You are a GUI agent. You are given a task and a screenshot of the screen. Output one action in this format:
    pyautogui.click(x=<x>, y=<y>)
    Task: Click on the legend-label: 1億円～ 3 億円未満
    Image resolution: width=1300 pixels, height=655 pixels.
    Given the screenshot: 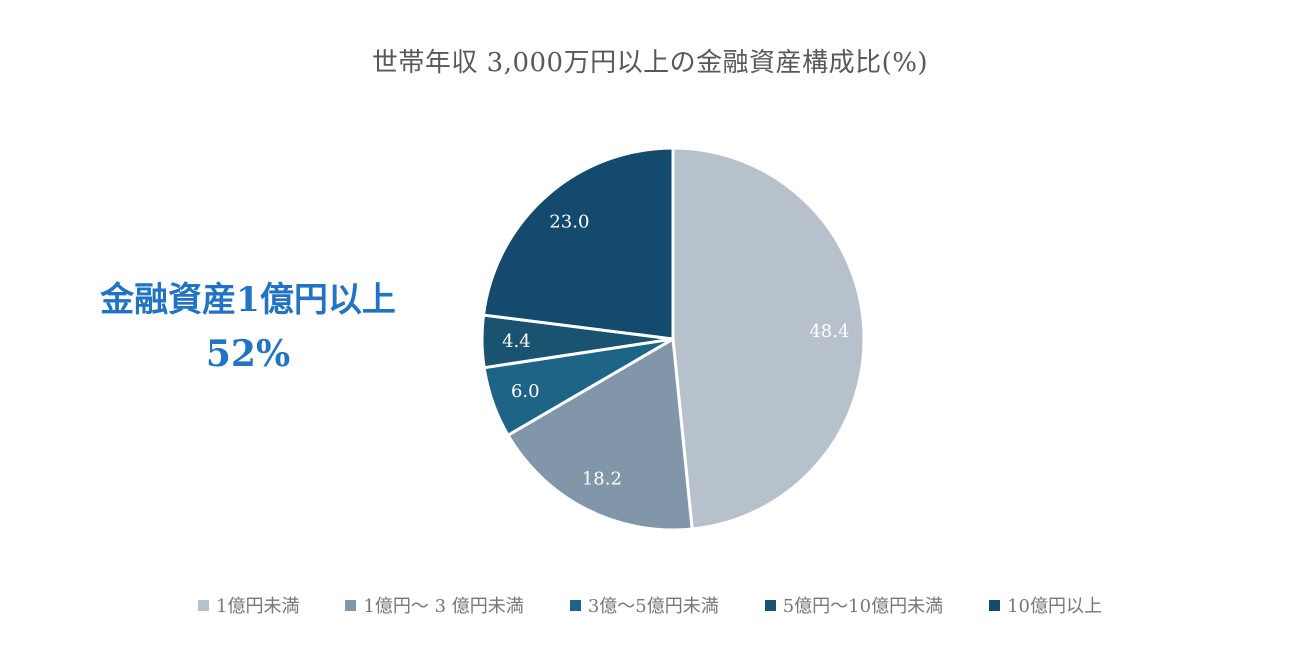 What is the action you would take?
    pyautogui.click(x=443, y=606)
    